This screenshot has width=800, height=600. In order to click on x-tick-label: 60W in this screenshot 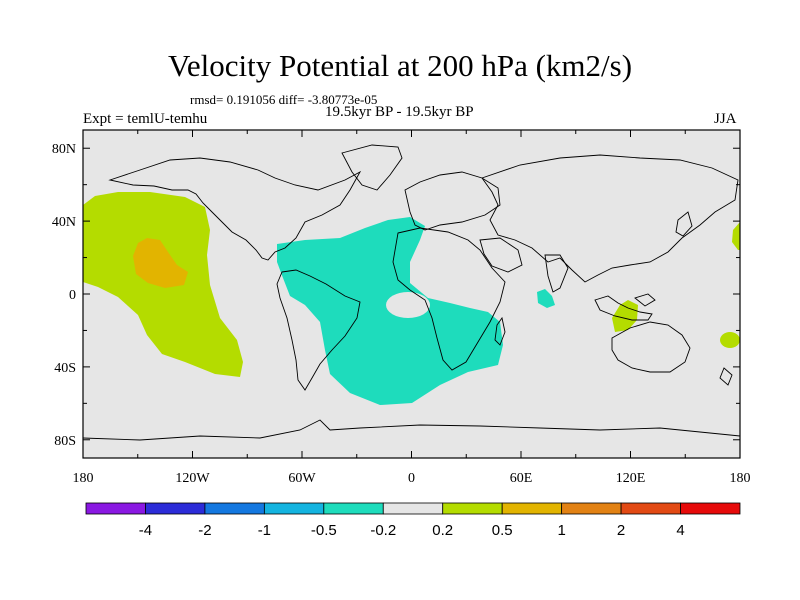, I will do `click(302, 478)`.